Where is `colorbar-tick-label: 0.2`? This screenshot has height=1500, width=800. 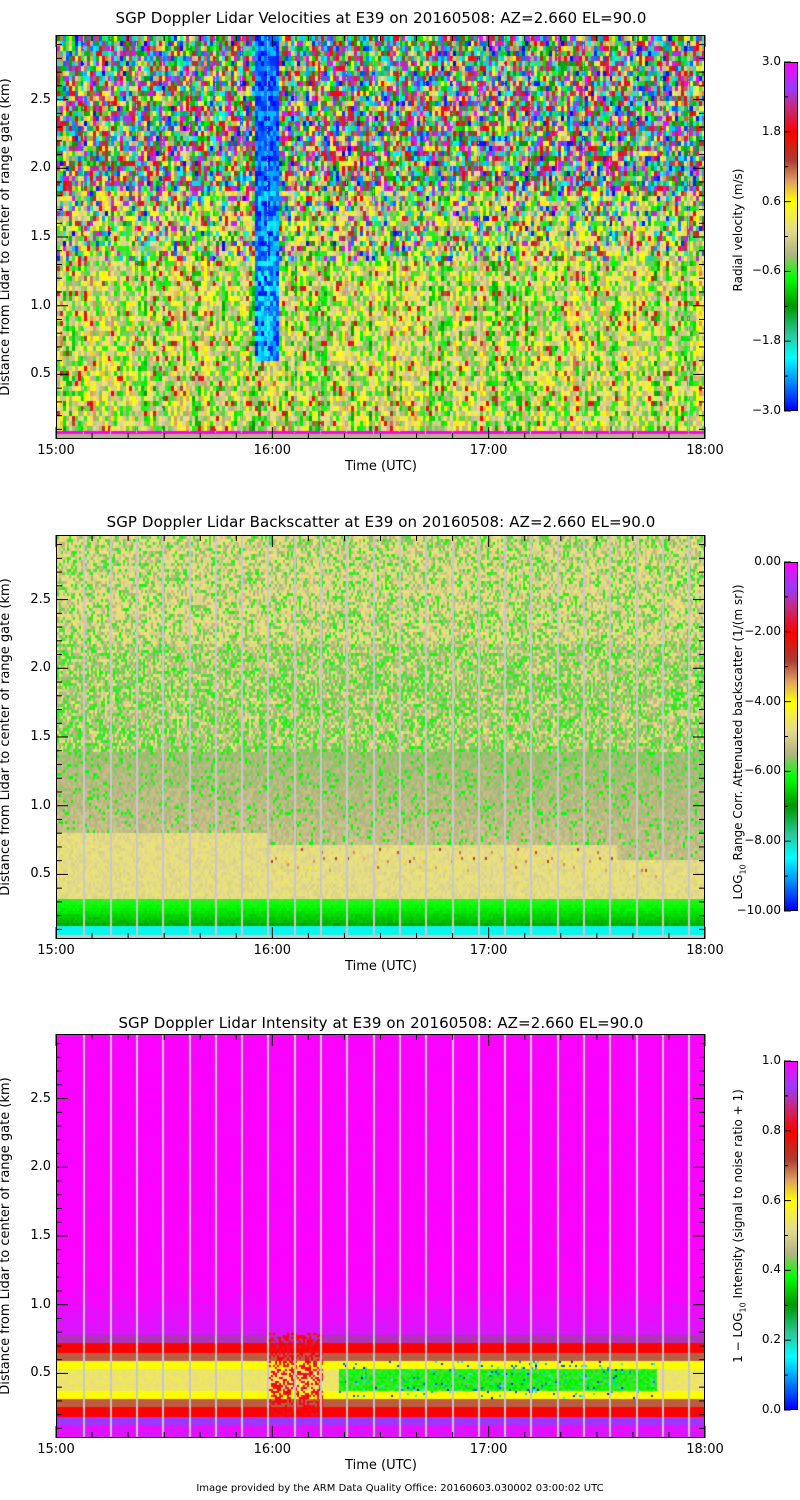 colorbar-tick-label: 0.2 is located at coordinates (771, 1339).